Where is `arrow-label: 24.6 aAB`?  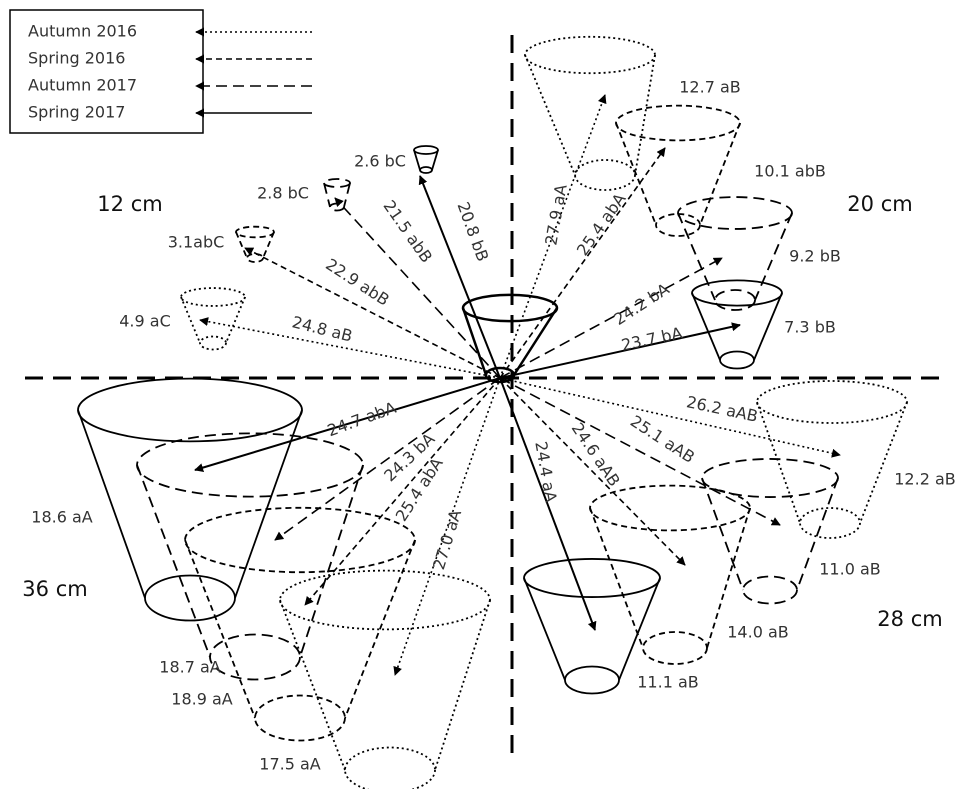
arrow-label: 24.6 aAB is located at coordinates (596, 454).